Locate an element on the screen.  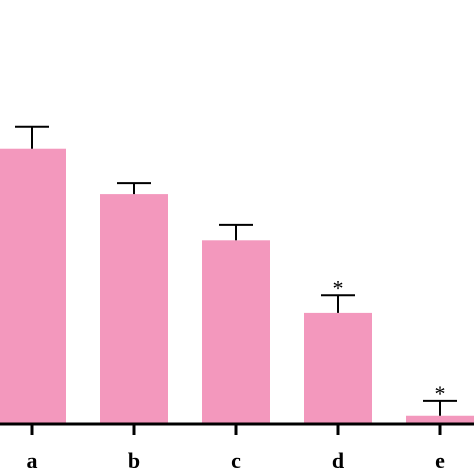
x-tick-label-c: c is located at coordinates (236, 460).